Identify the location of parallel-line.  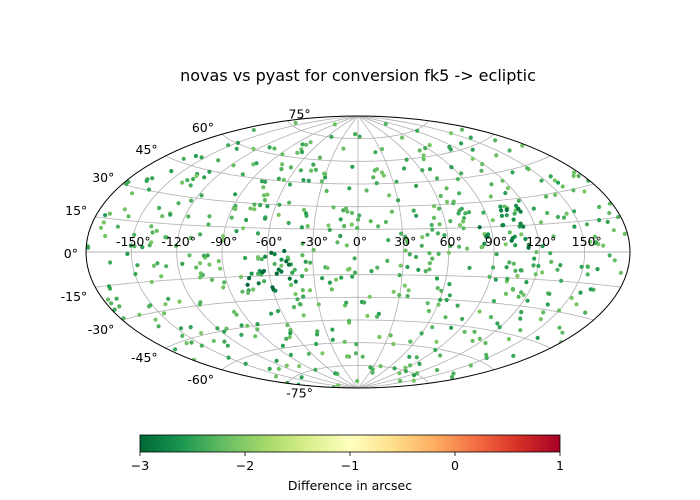
(358, 195).